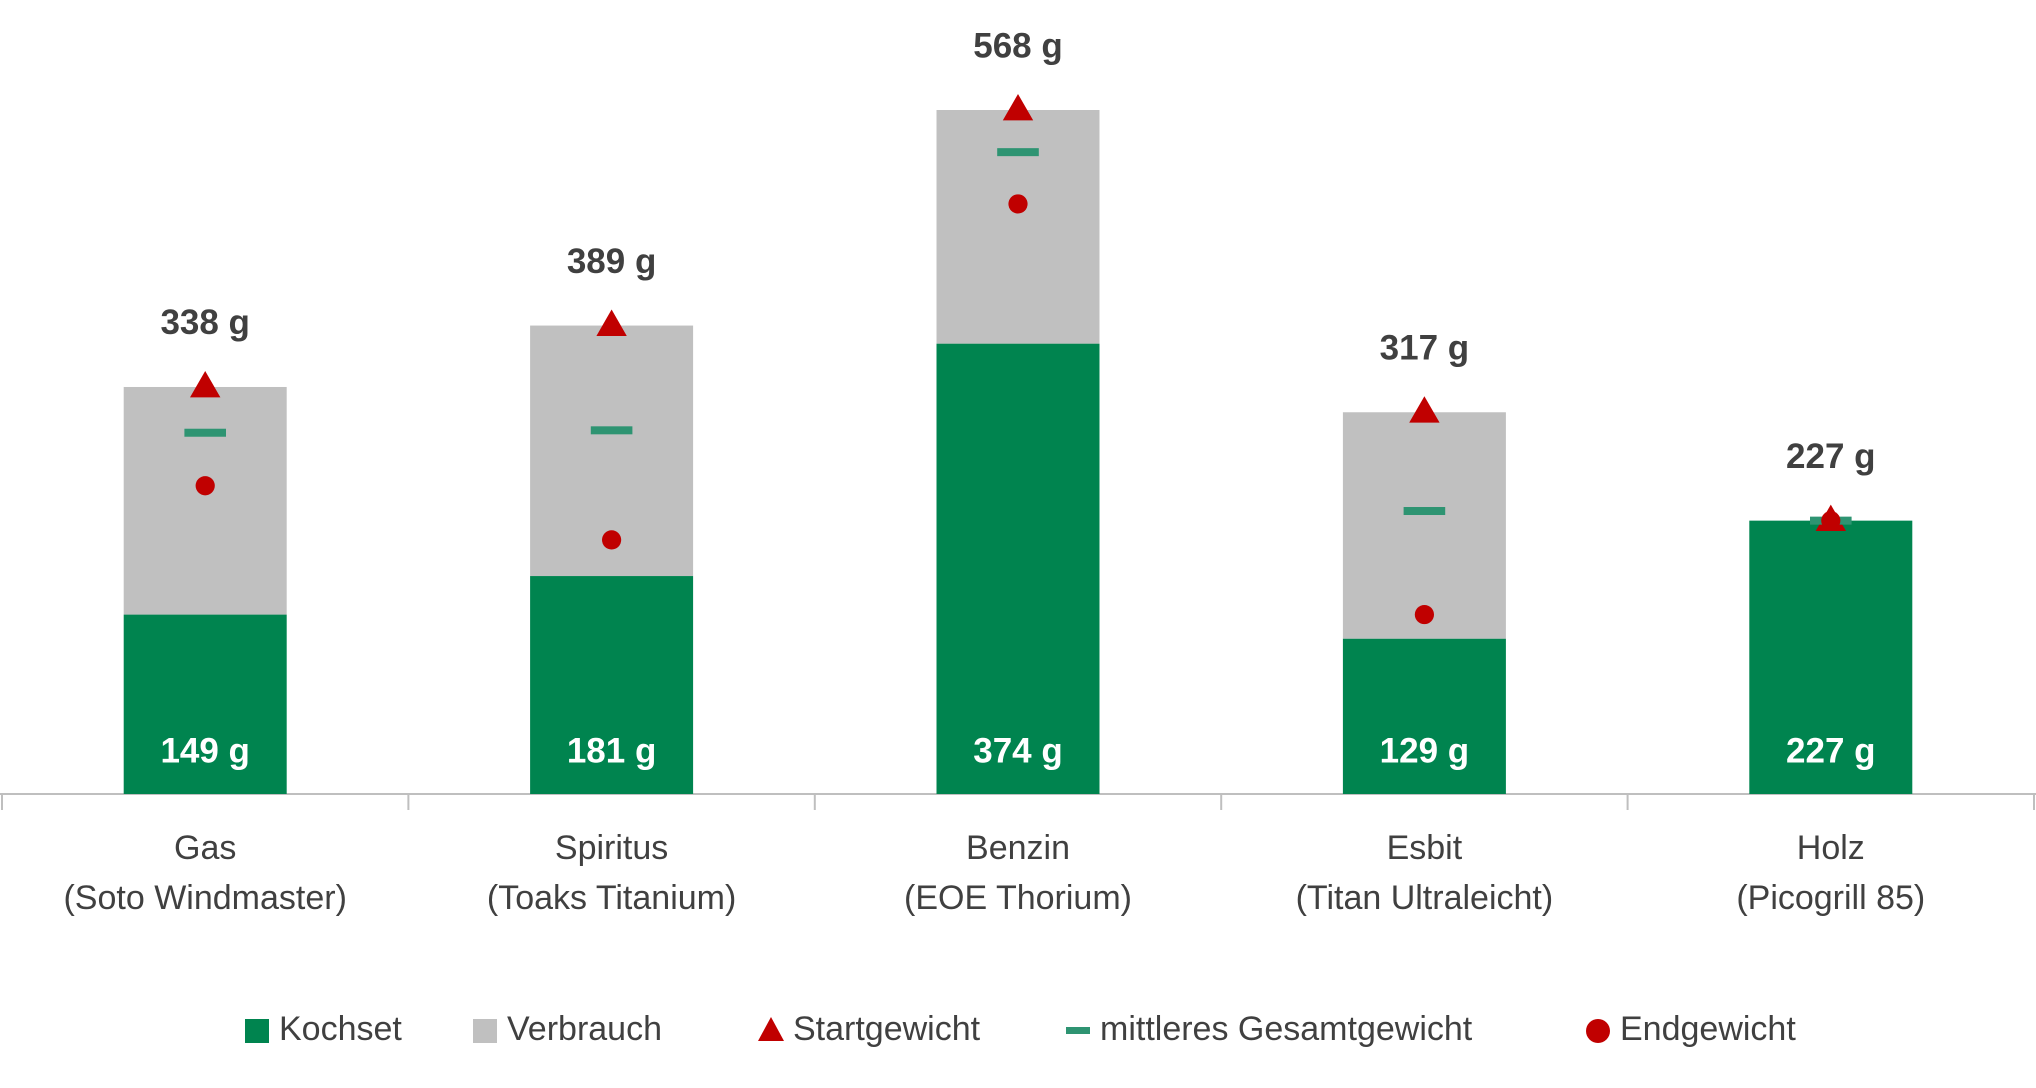  What do you see at coordinates (1425, 750) in the screenshot?
I see `bar-label: 129 g` at bounding box center [1425, 750].